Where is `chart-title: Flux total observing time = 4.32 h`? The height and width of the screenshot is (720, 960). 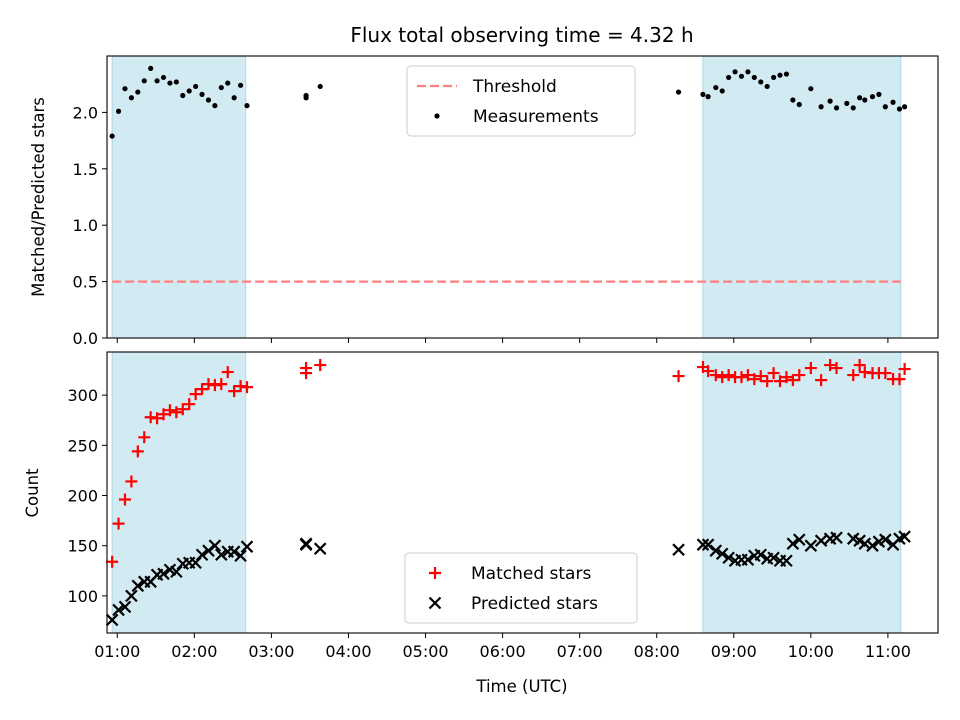
chart-title: Flux total observing time = 4.32 h is located at coordinates (521, 35).